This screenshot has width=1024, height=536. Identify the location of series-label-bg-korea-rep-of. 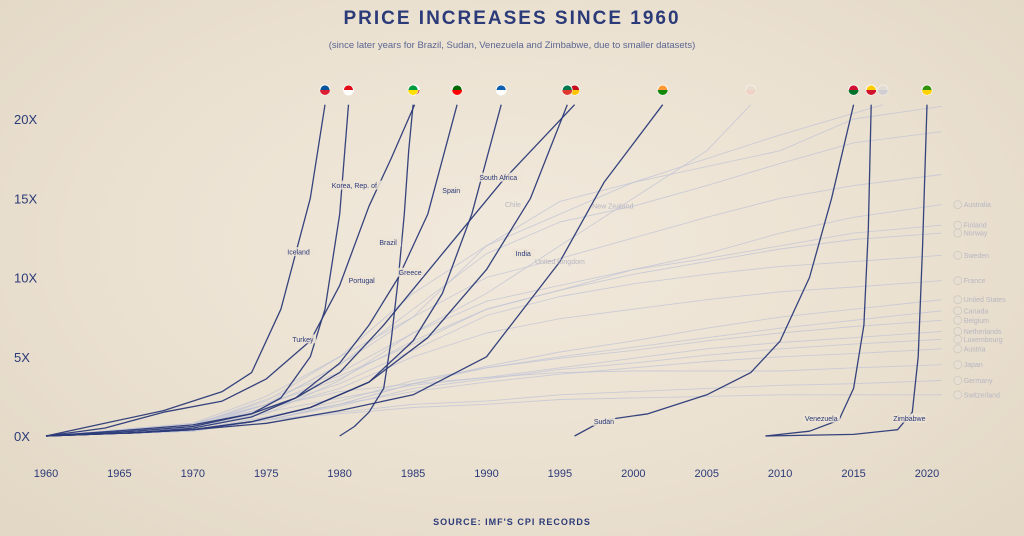
(354, 185).